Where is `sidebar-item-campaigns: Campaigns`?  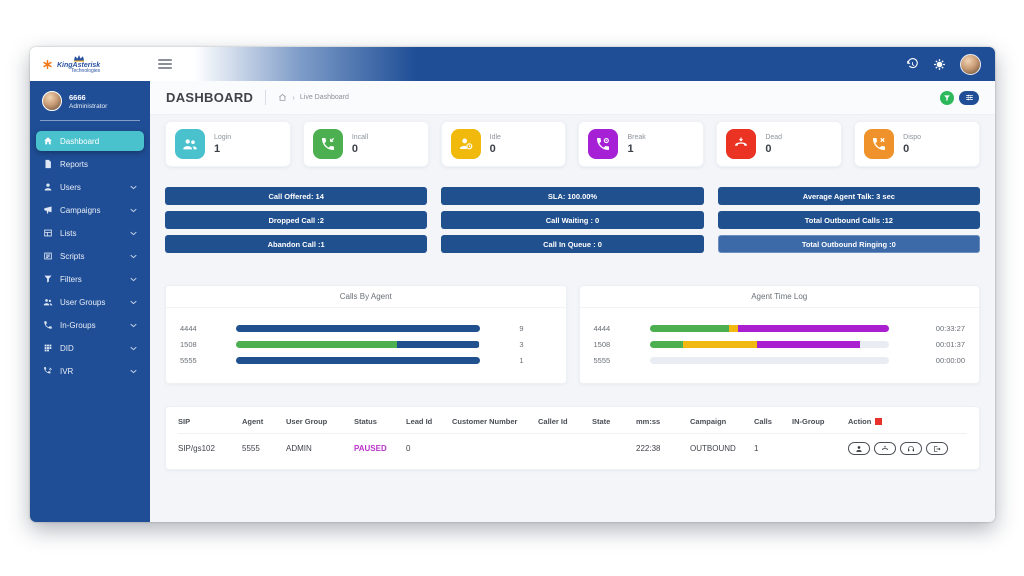
sidebar-item-campaigns: Campaigns is located at coordinates (90, 210).